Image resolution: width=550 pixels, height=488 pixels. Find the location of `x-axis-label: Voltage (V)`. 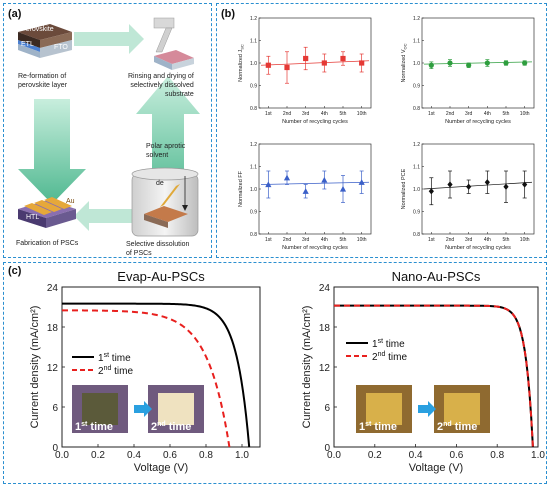

x-axis-label: Voltage (V) is located at coordinates (436, 468).